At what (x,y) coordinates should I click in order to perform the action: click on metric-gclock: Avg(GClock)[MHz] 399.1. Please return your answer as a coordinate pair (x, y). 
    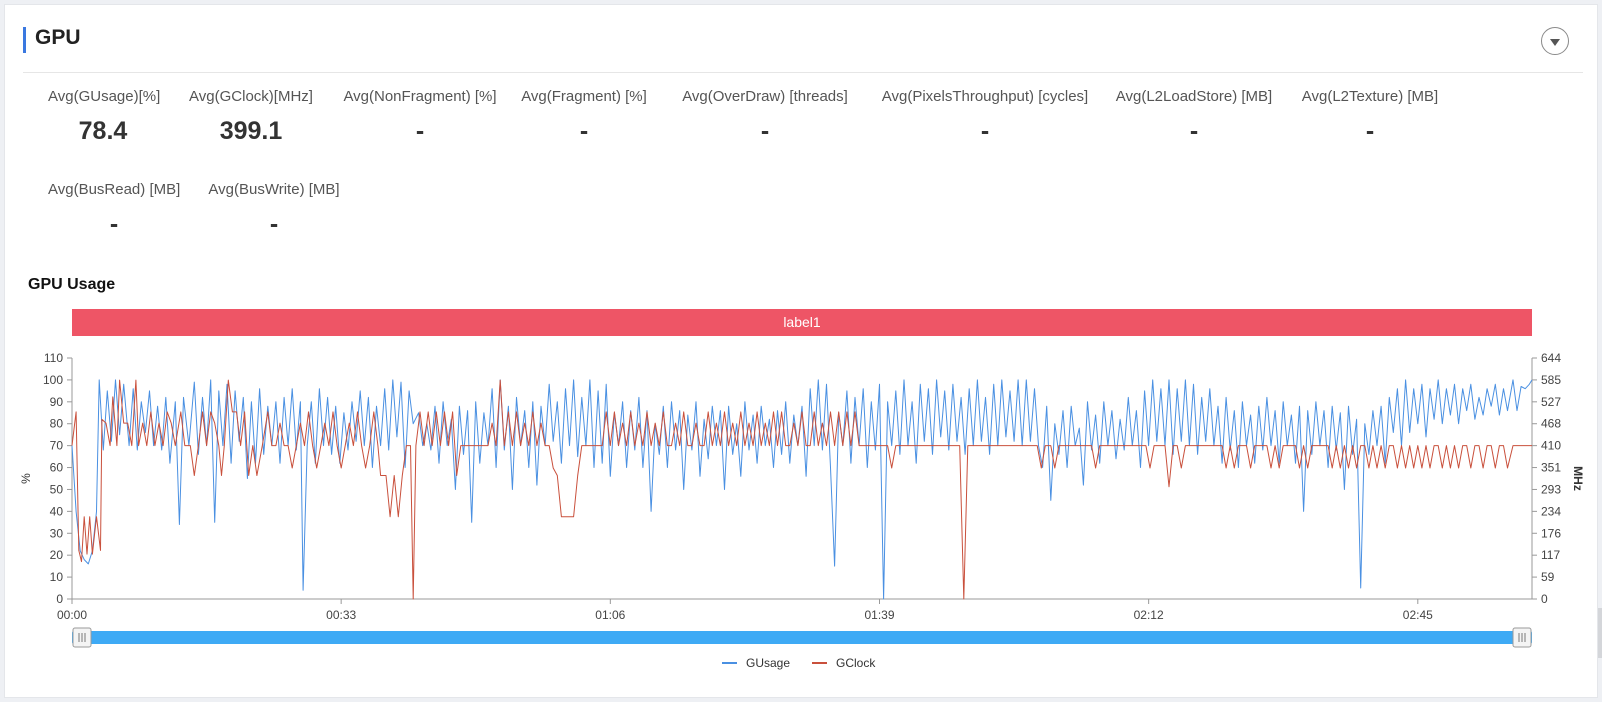
    Looking at the image, I should click on (251, 117).